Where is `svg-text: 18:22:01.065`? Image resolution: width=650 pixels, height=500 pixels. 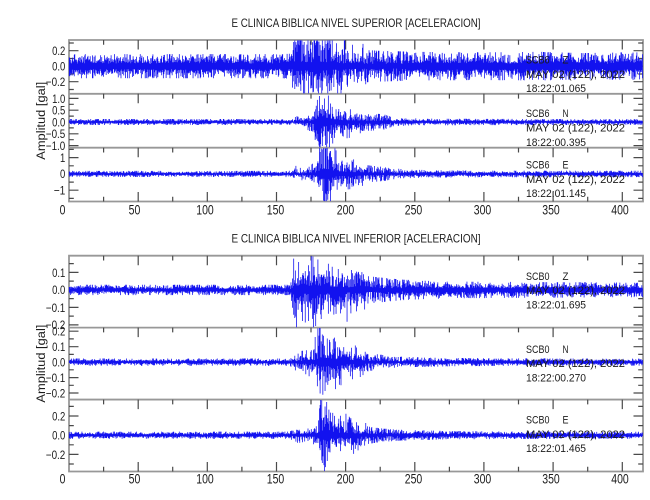 svg-text: 18:22:01.065 is located at coordinates (556, 89).